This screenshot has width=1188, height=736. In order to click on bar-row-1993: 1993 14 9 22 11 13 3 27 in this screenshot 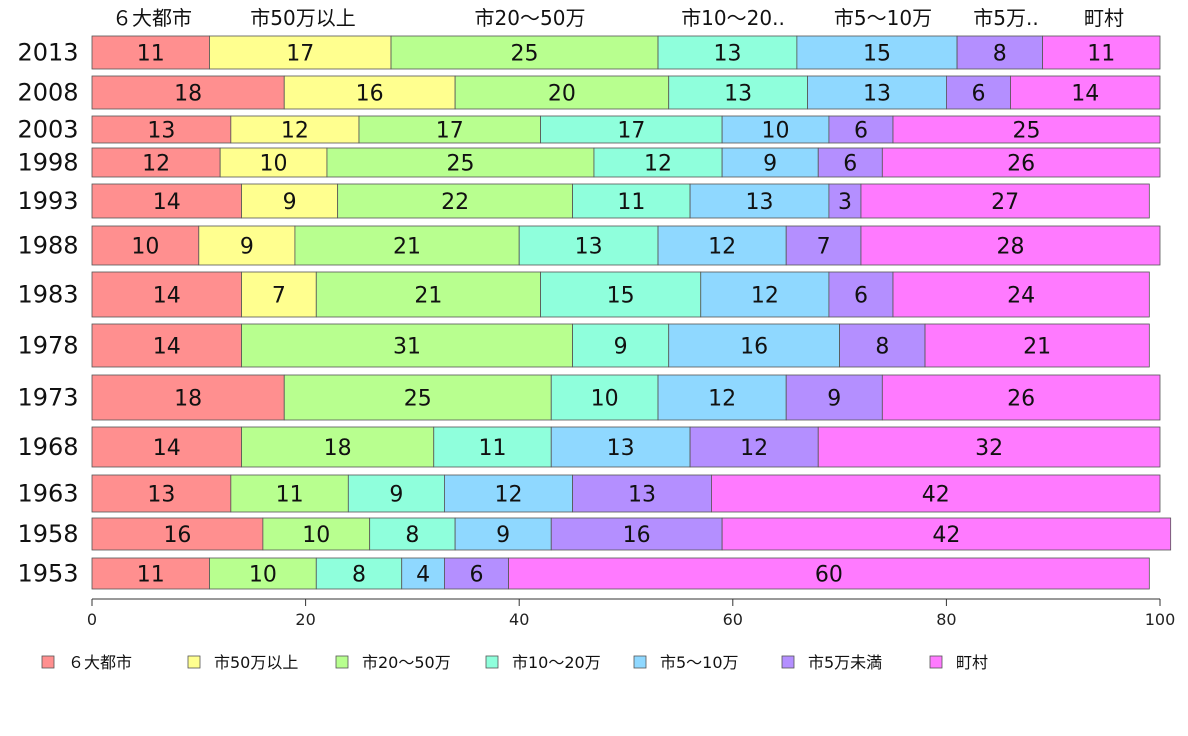, I will do `click(583, 201)`.